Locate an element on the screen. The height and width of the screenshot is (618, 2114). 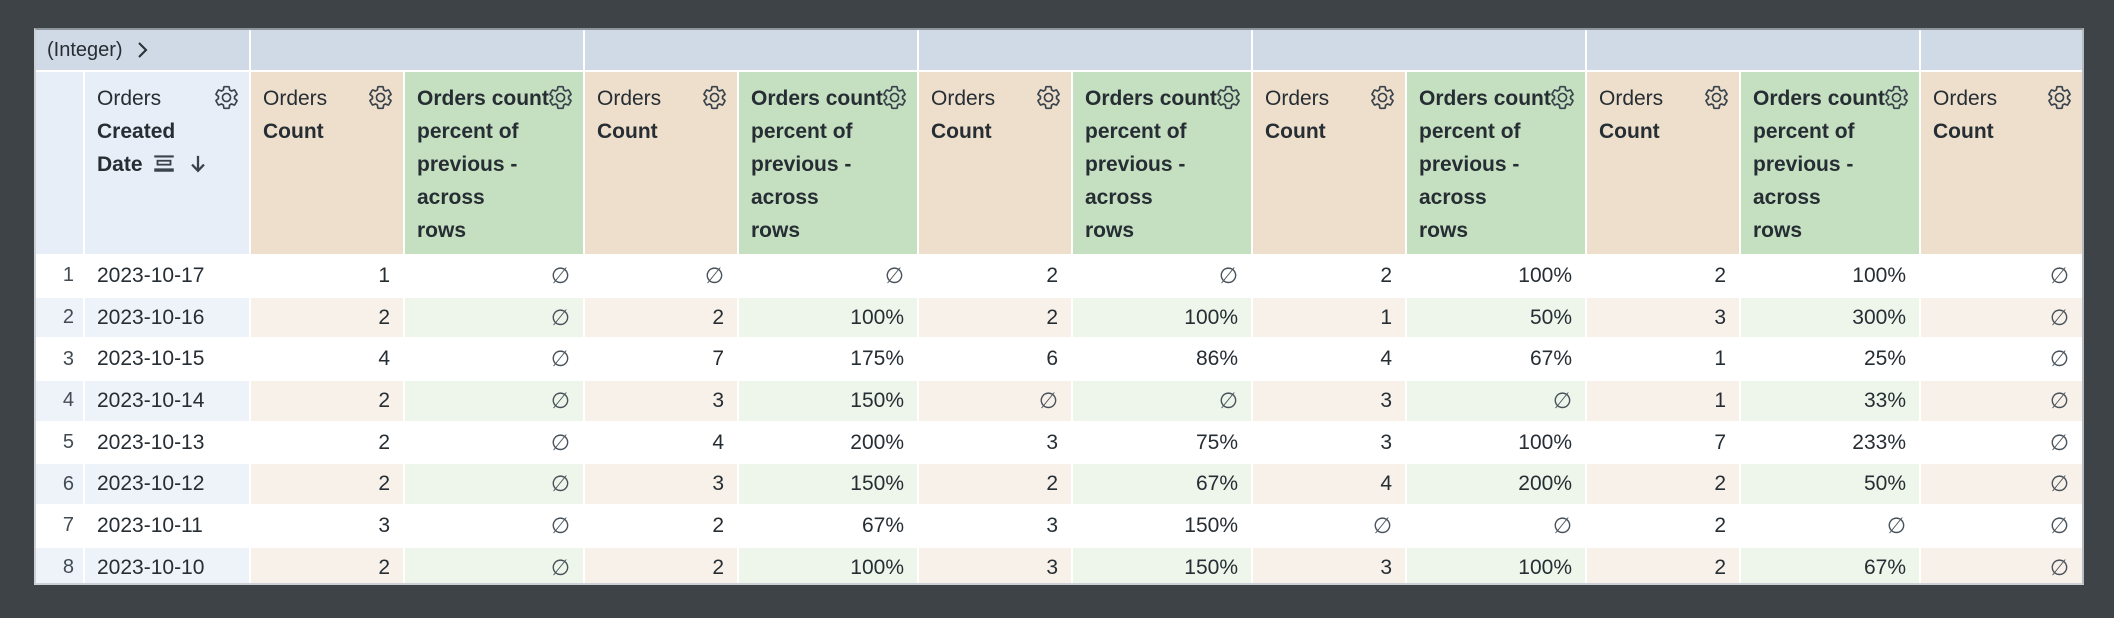
percent-cell: 75% is located at coordinates (1162, 442).